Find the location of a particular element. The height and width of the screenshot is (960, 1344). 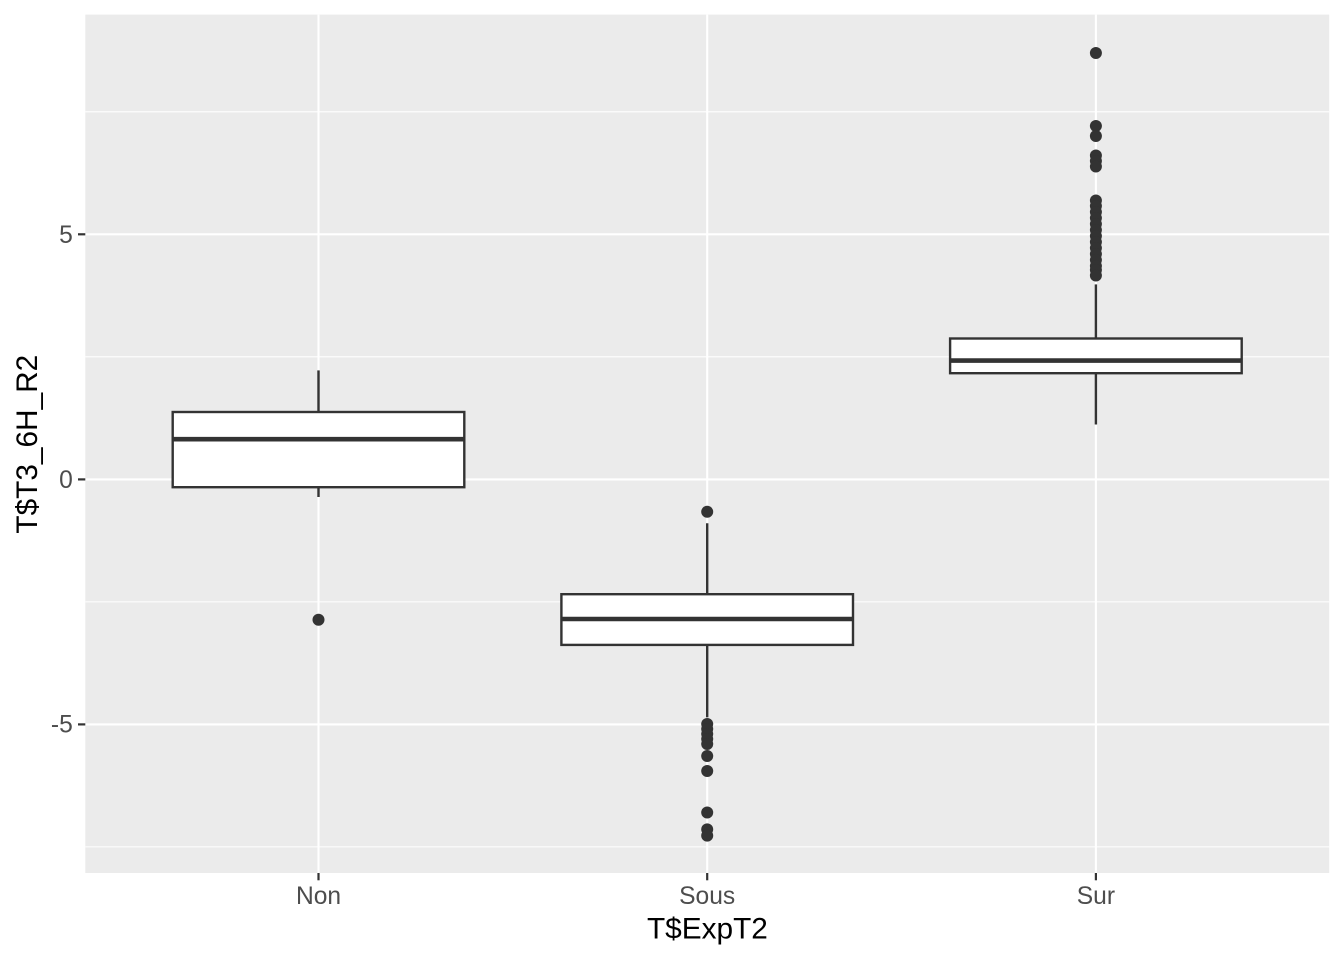

svg-text: Non is located at coordinates (318, 896).